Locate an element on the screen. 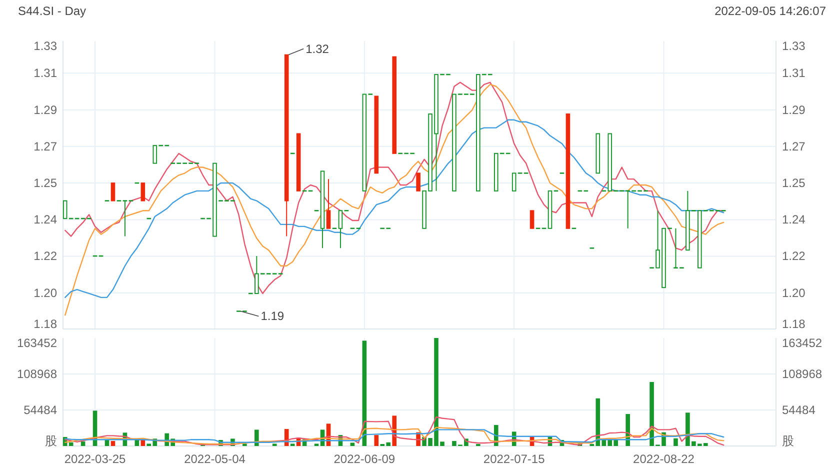  y-tick-label: 1.25 is located at coordinates (46, 183).